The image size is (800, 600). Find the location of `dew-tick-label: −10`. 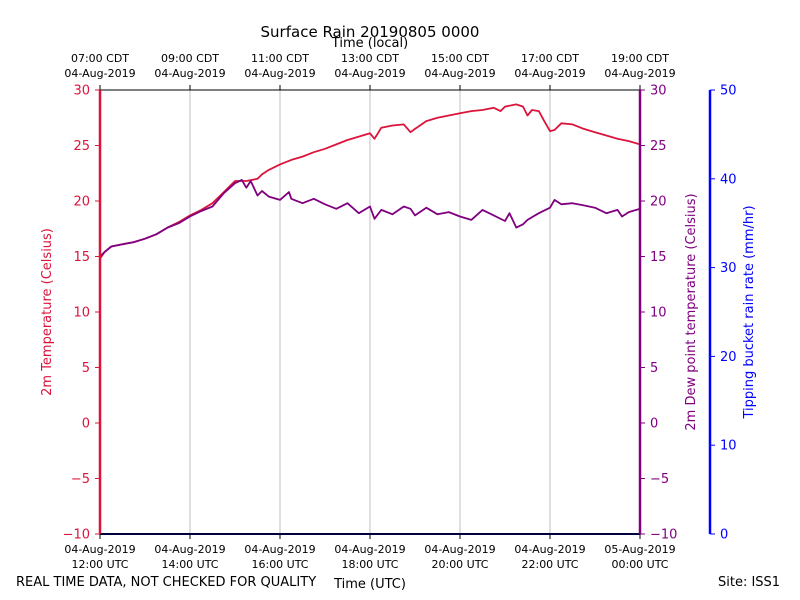

dew-tick-label: −10 is located at coordinates (663, 535).